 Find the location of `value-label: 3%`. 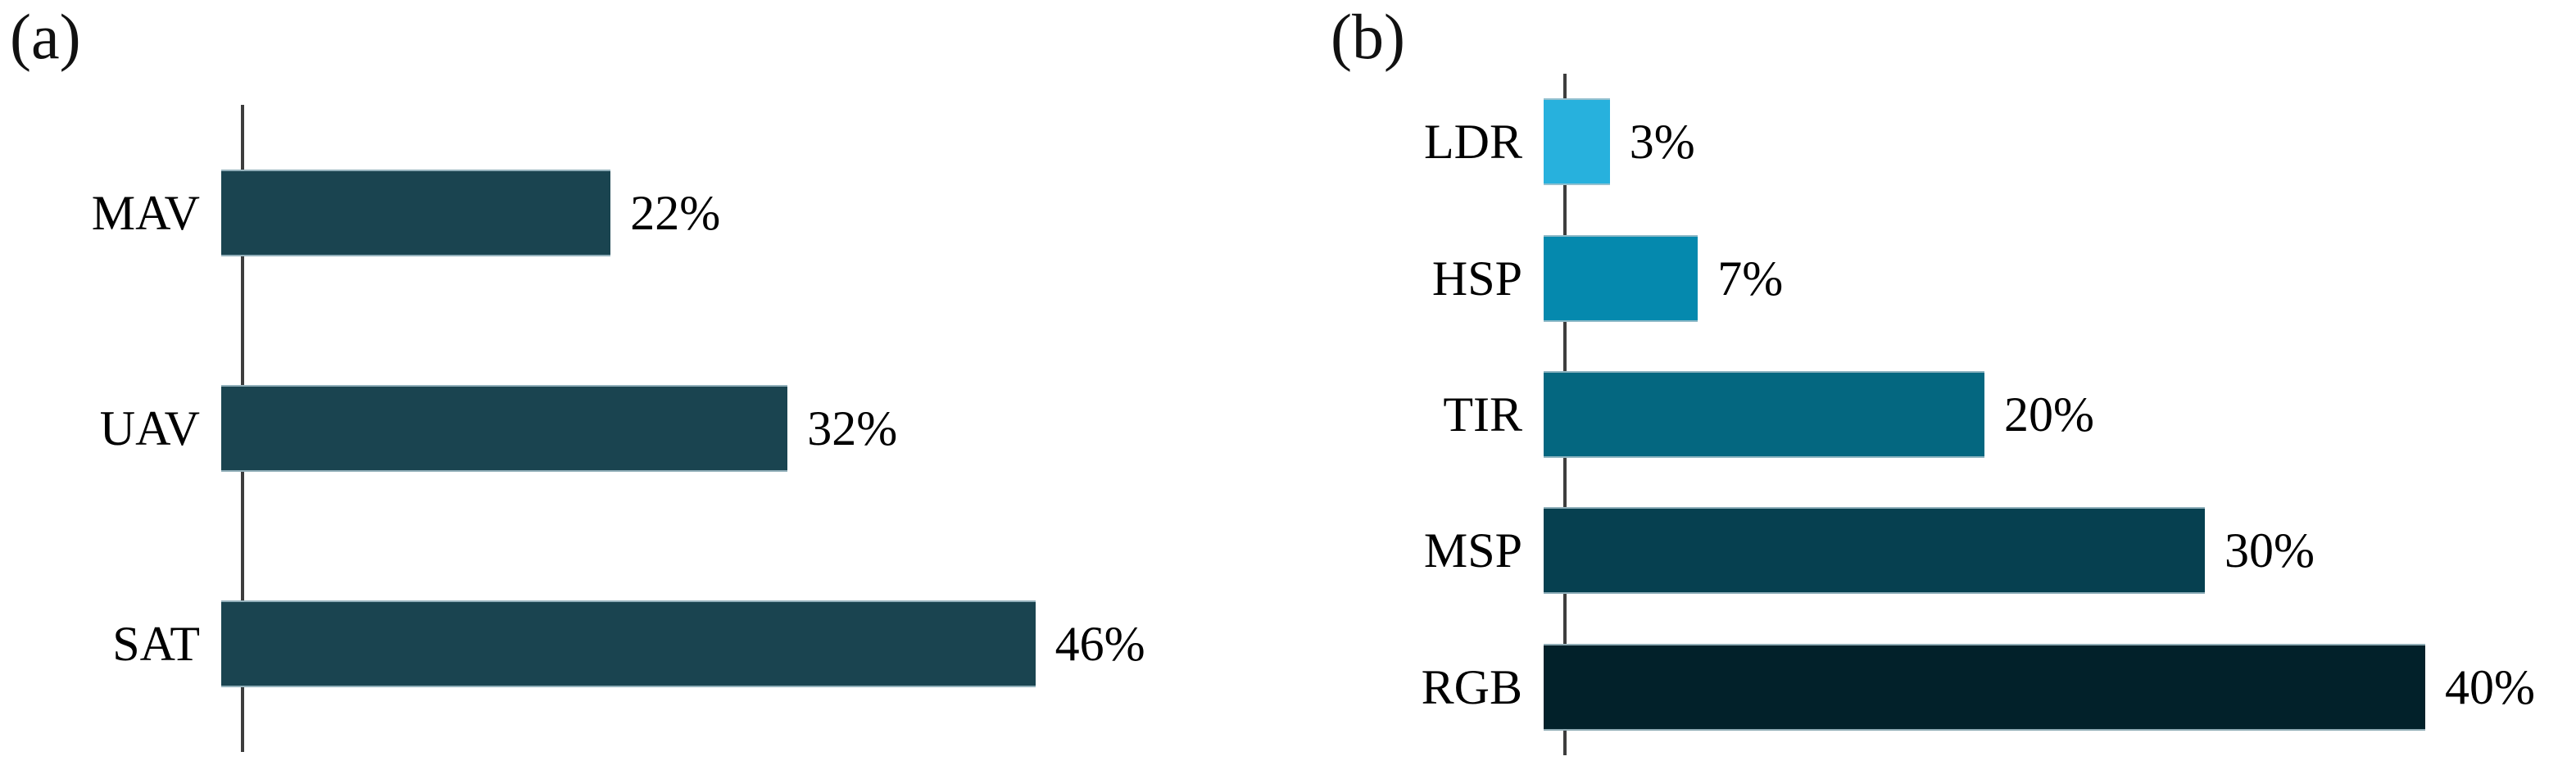

value-label: 3% is located at coordinates (1662, 142).